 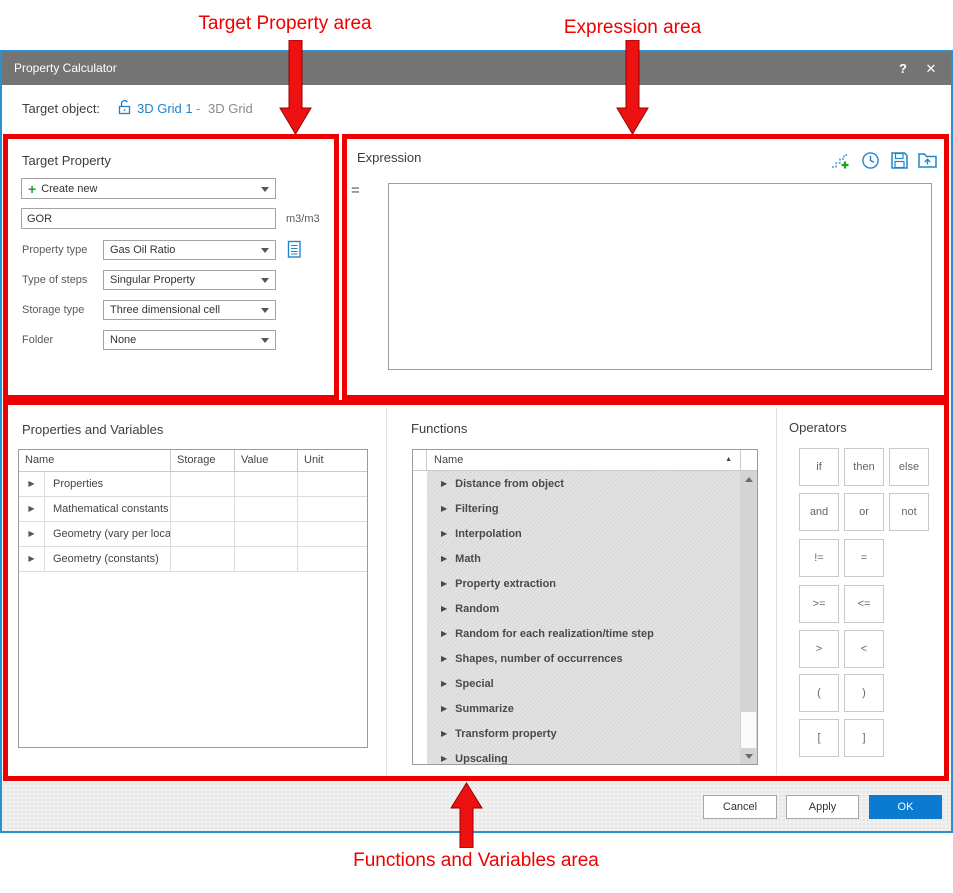 I want to click on functions-column-header: Name ▲, so click(x=583, y=460).